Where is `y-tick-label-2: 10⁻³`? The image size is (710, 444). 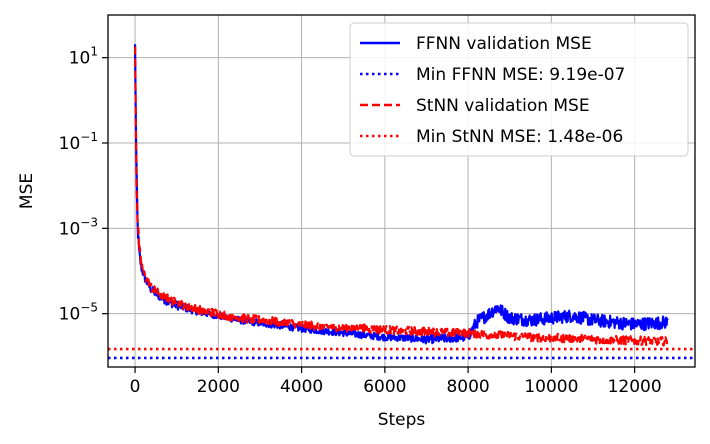
y-tick-label-2: 10⁻³ is located at coordinates (78, 227).